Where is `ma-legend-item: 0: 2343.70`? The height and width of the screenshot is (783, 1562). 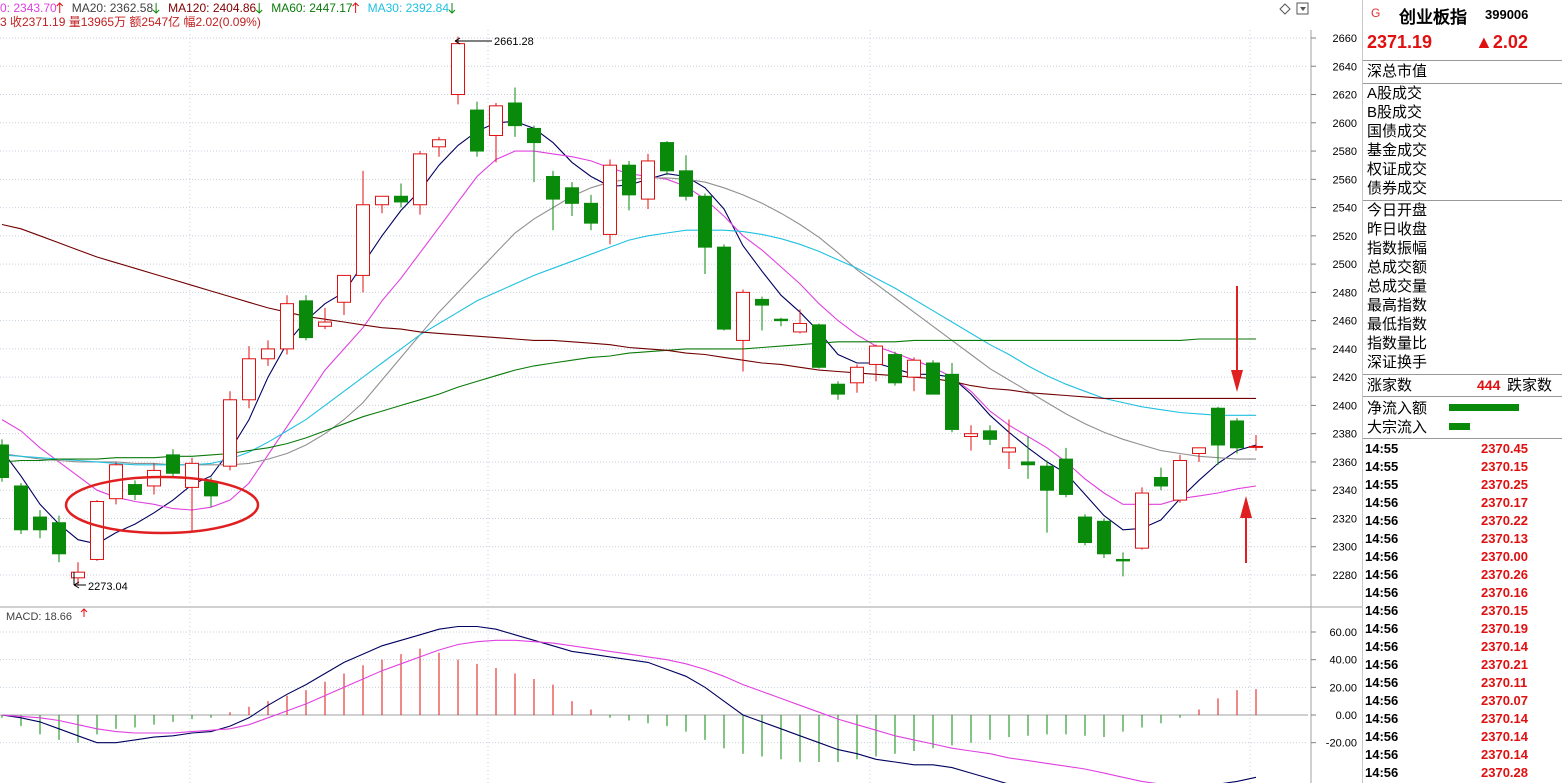
ma-legend-item: 0: 2343.70 is located at coordinates (28, 8).